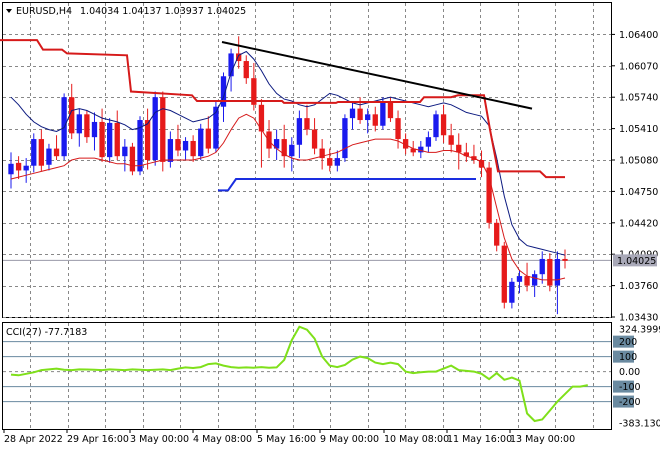 This screenshot has width=660, height=454. What do you see at coordinates (479, 439) in the screenshot?
I see `time-tick-label: 11 May 16:00` at bounding box center [479, 439].